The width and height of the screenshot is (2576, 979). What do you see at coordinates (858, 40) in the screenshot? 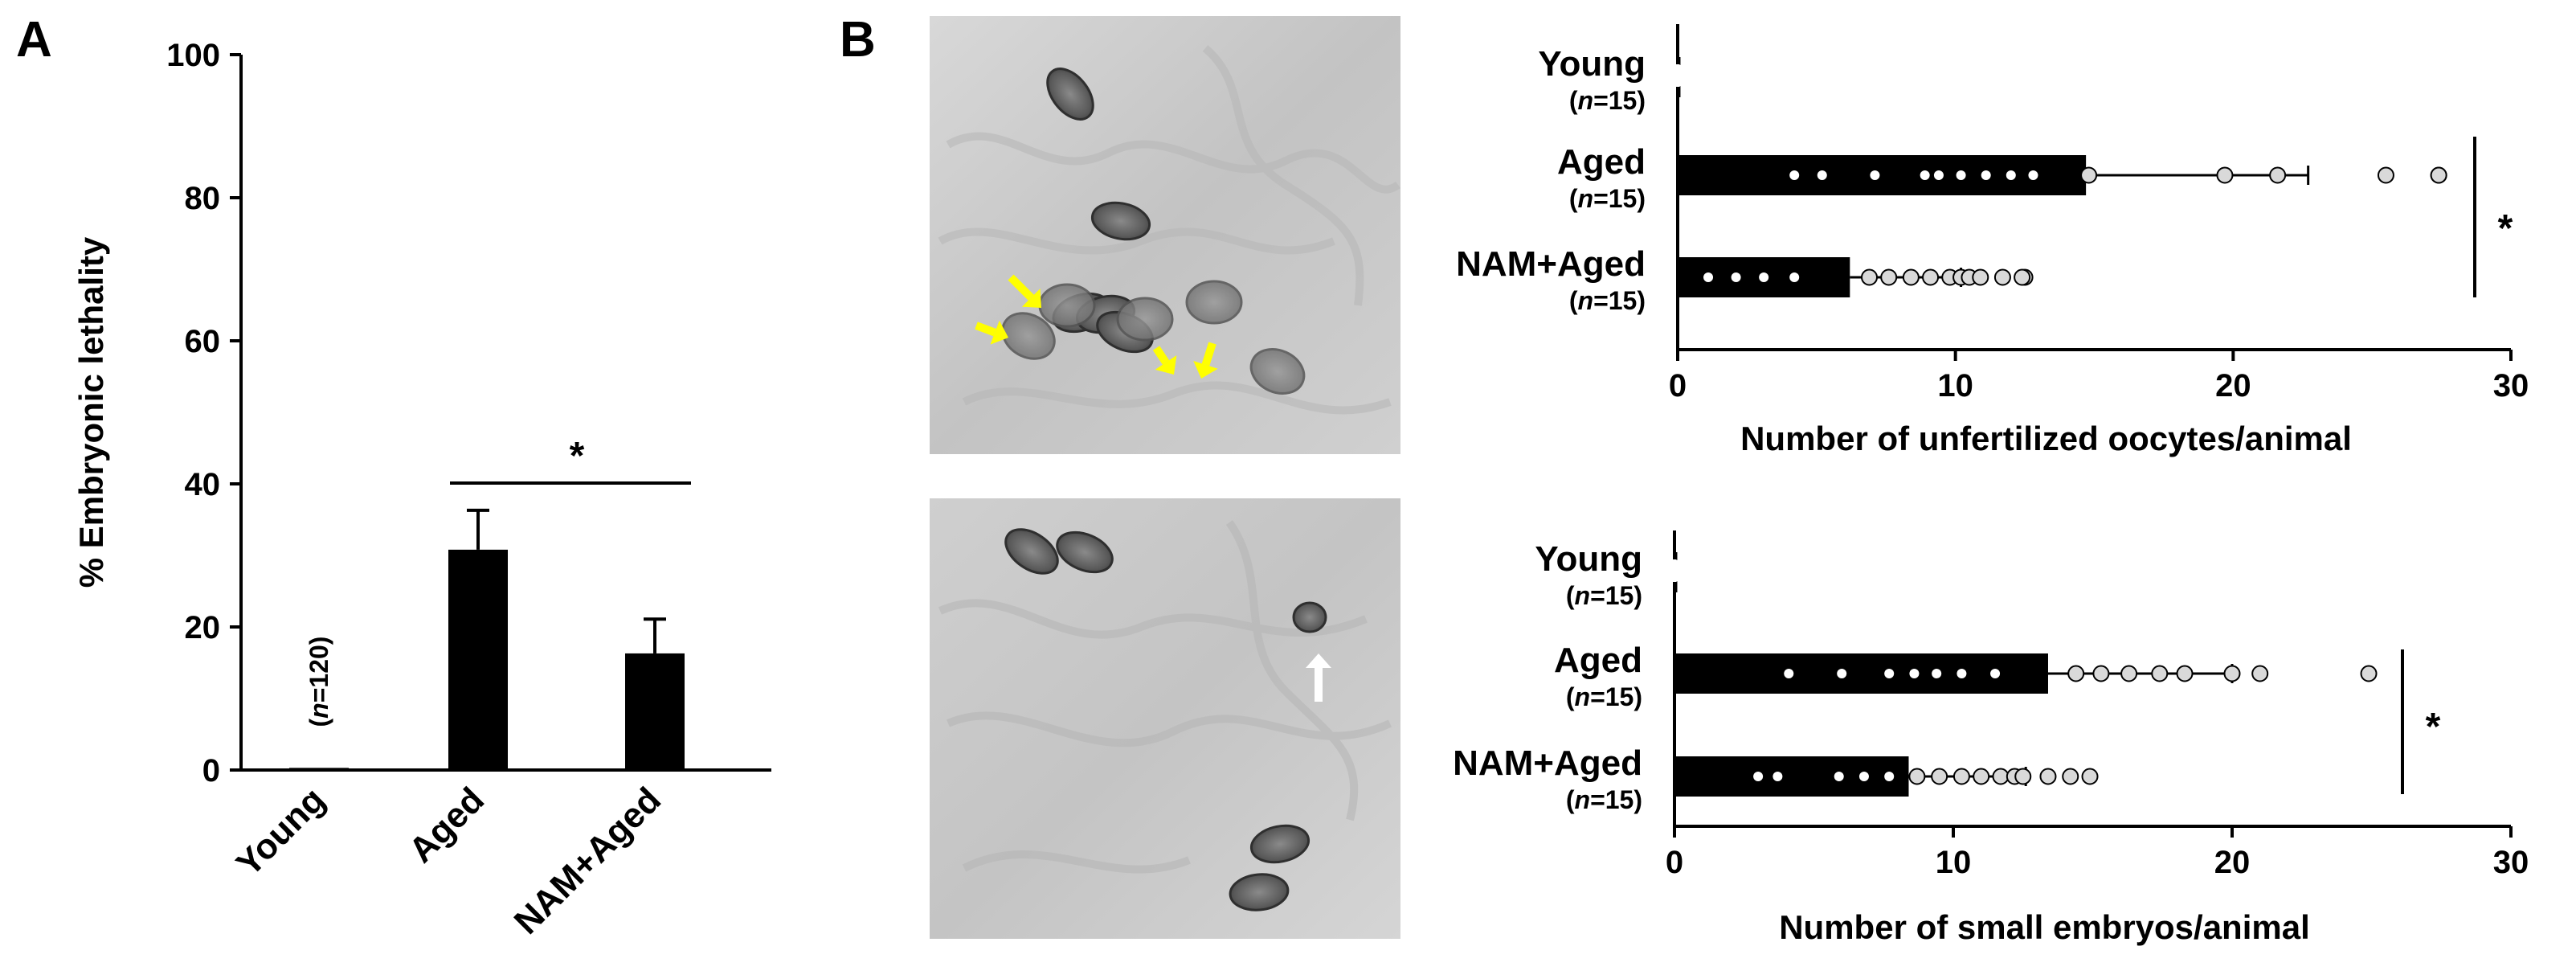
I see `panel-letter-b: B` at bounding box center [858, 40].